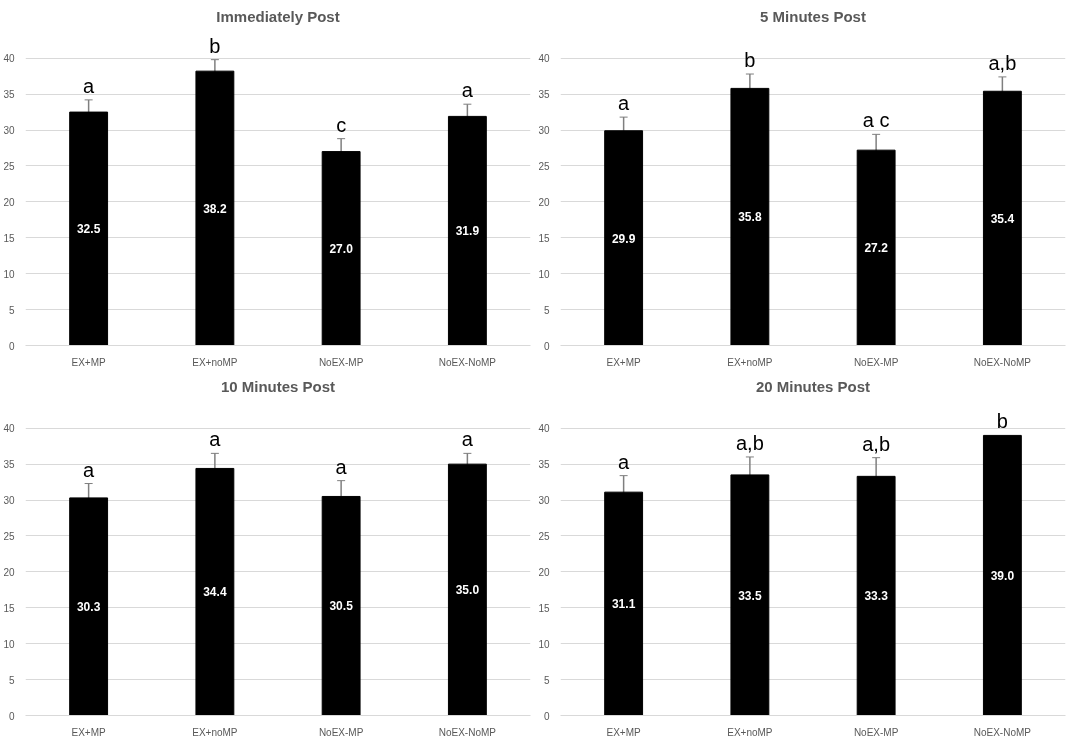 The height and width of the screenshot is (751, 1081). I want to click on data-label: 33.5, so click(750, 595).